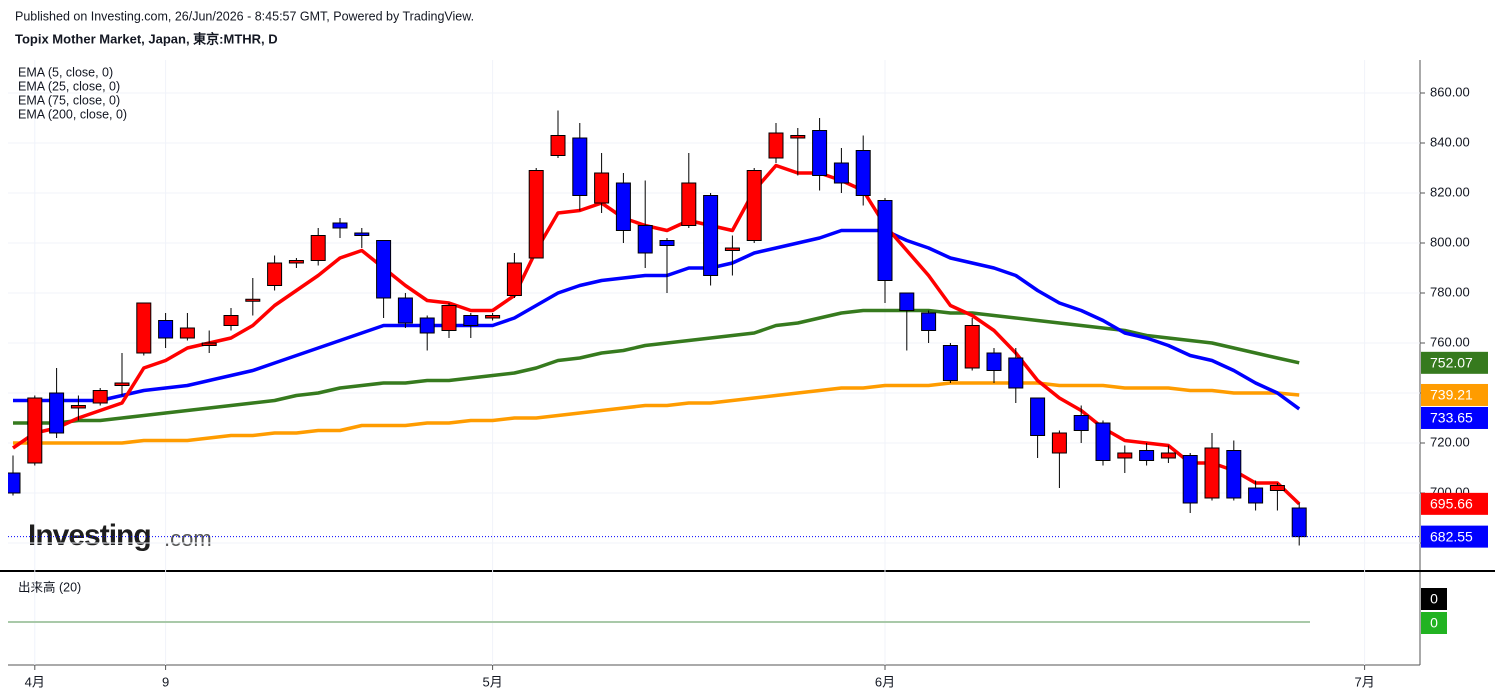  What do you see at coordinates (1450, 141) in the screenshot?
I see `y-tick-label: 840.00` at bounding box center [1450, 141].